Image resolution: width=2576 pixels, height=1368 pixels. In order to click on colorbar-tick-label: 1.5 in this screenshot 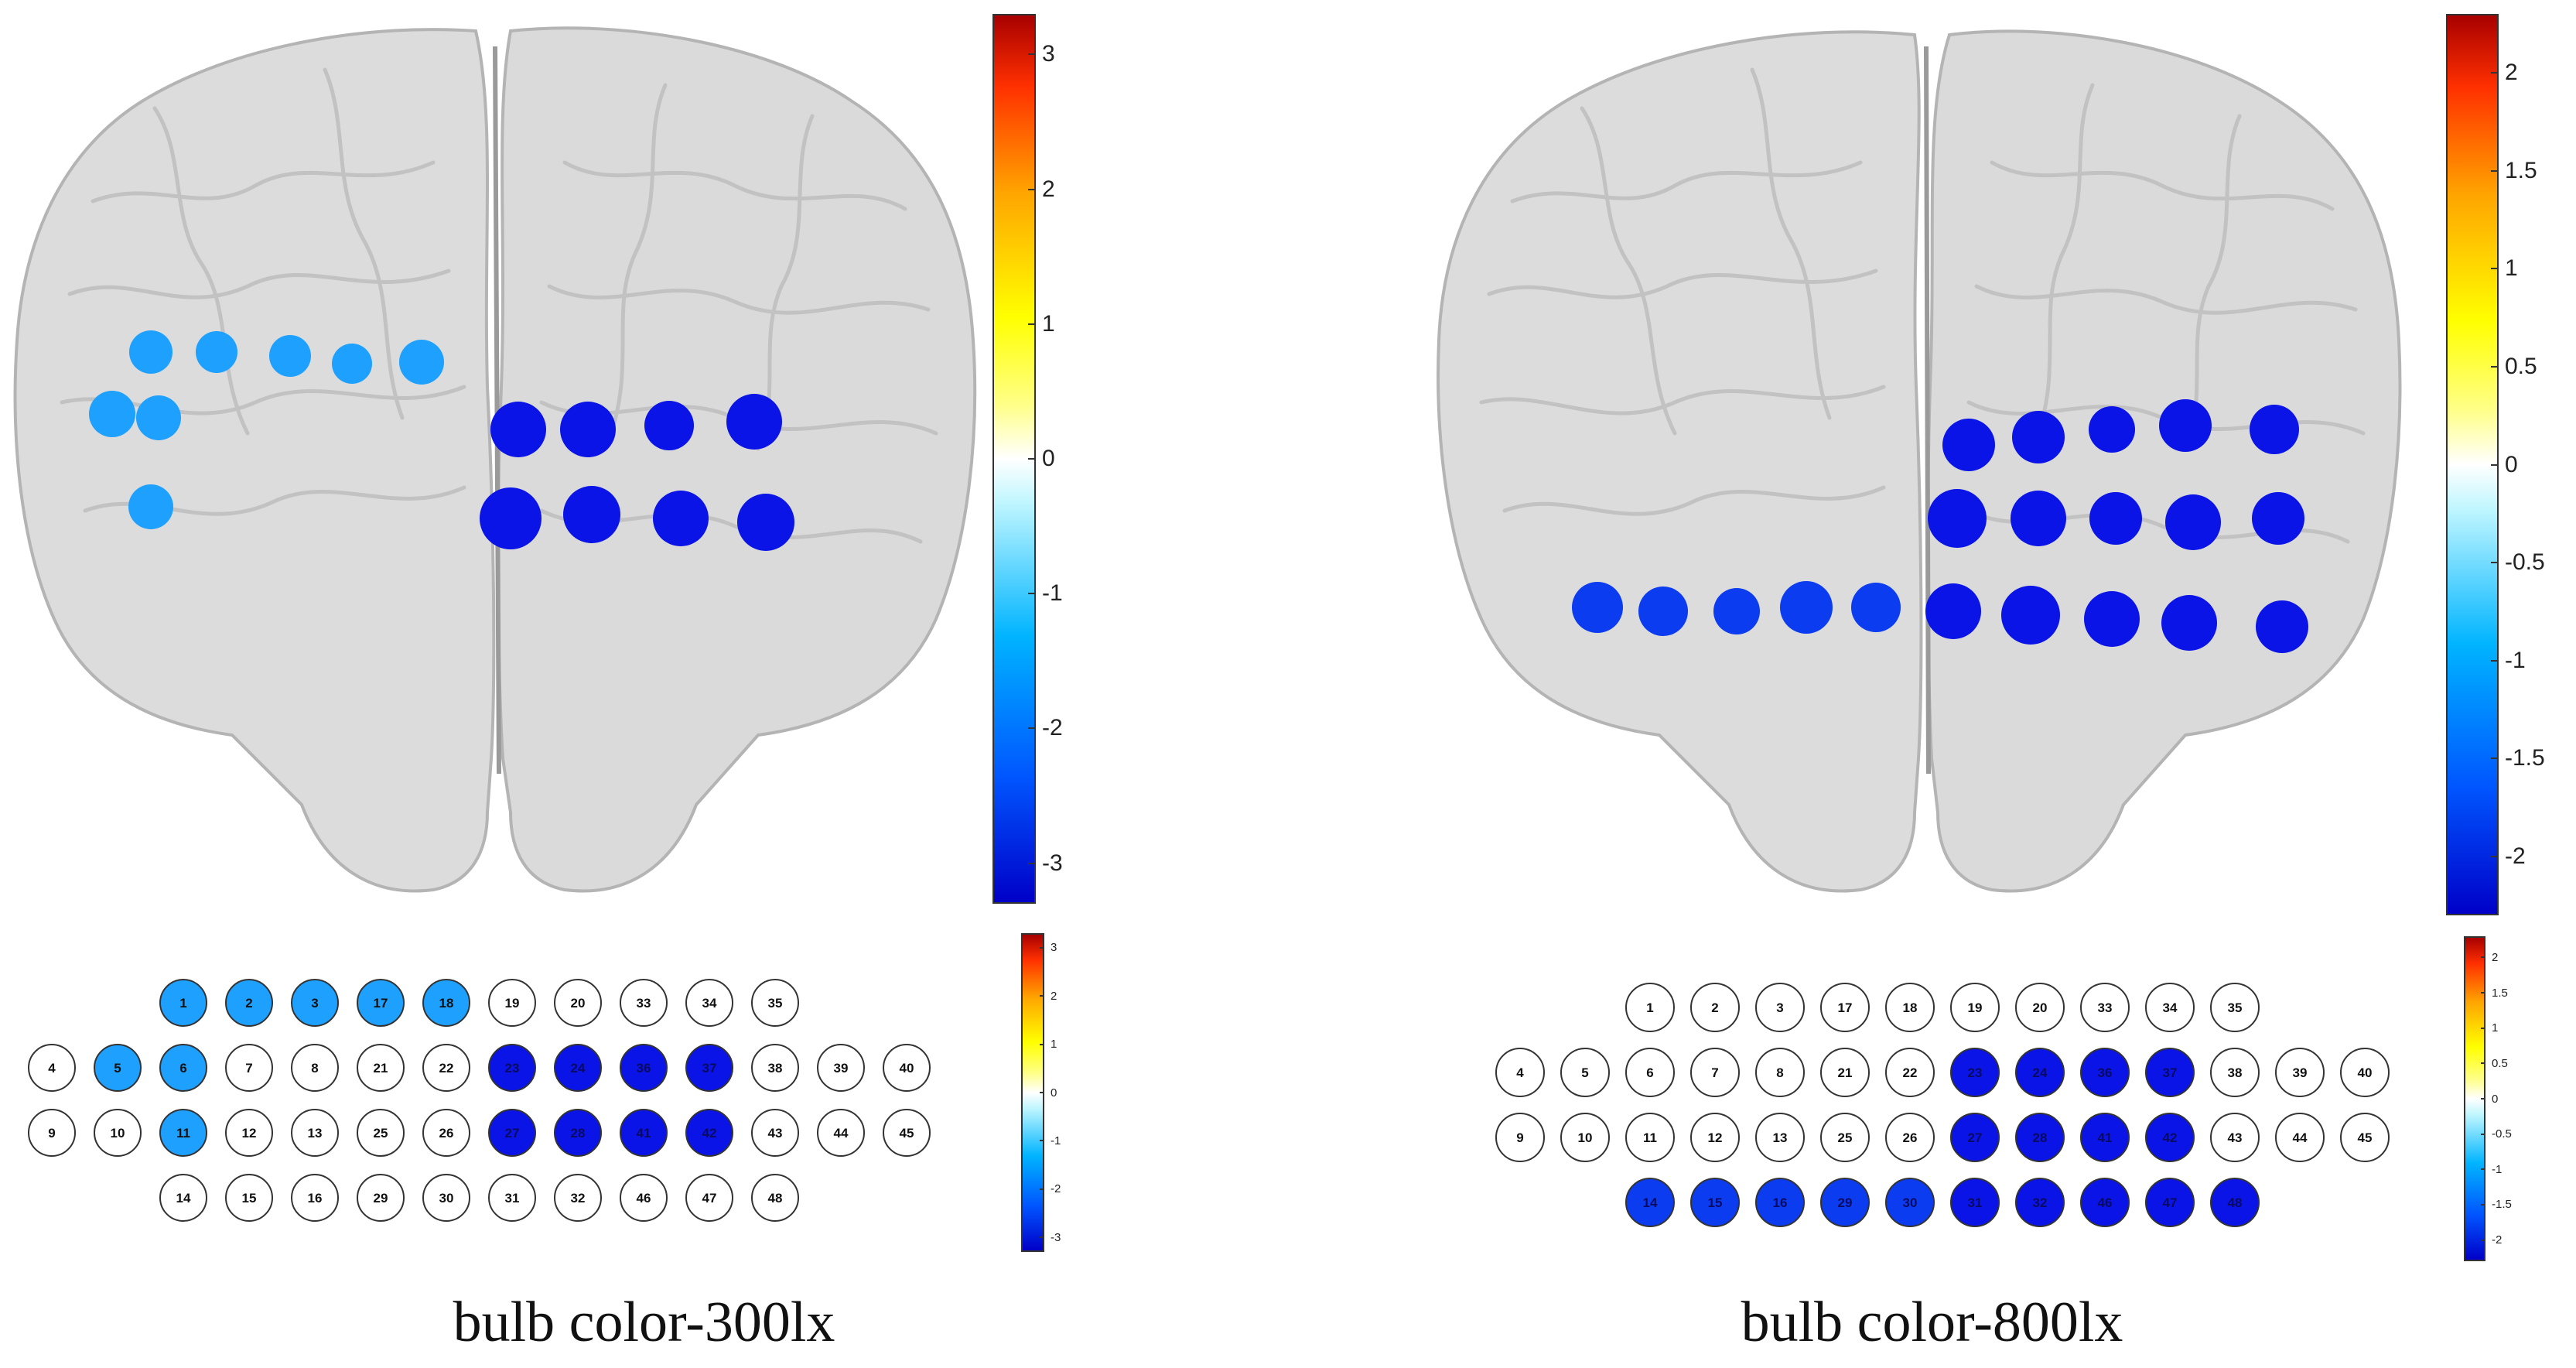, I will do `click(2521, 170)`.